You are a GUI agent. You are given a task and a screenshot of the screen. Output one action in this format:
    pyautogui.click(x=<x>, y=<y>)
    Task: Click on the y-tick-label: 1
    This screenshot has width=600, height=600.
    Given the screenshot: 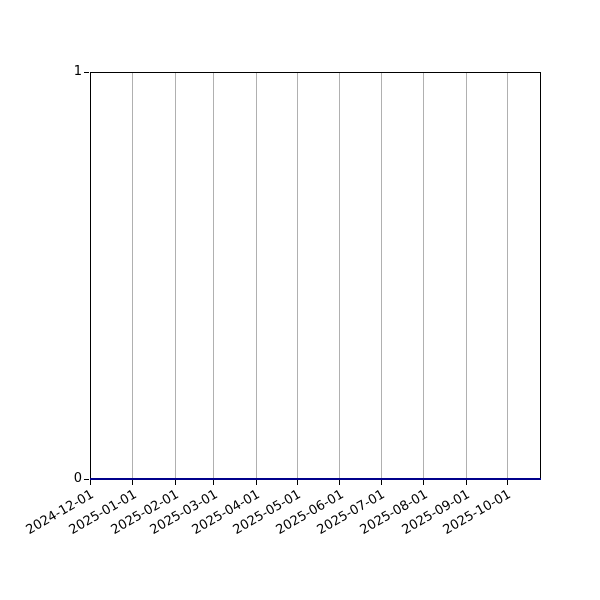 What is the action you would take?
    pyautogui.click(x=77, y=71)
    